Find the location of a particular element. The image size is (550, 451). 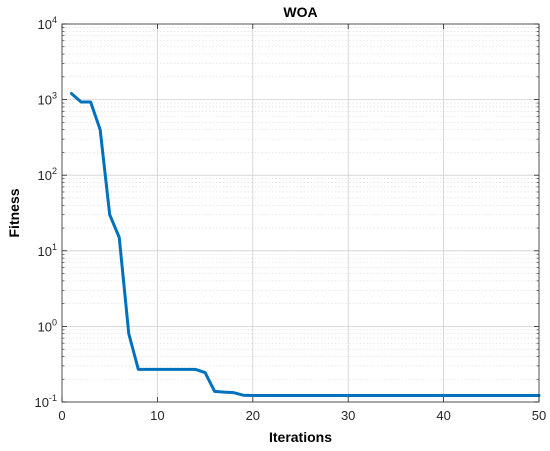

y-tick-label: 10⁰ is located at coordinates (47, 325).